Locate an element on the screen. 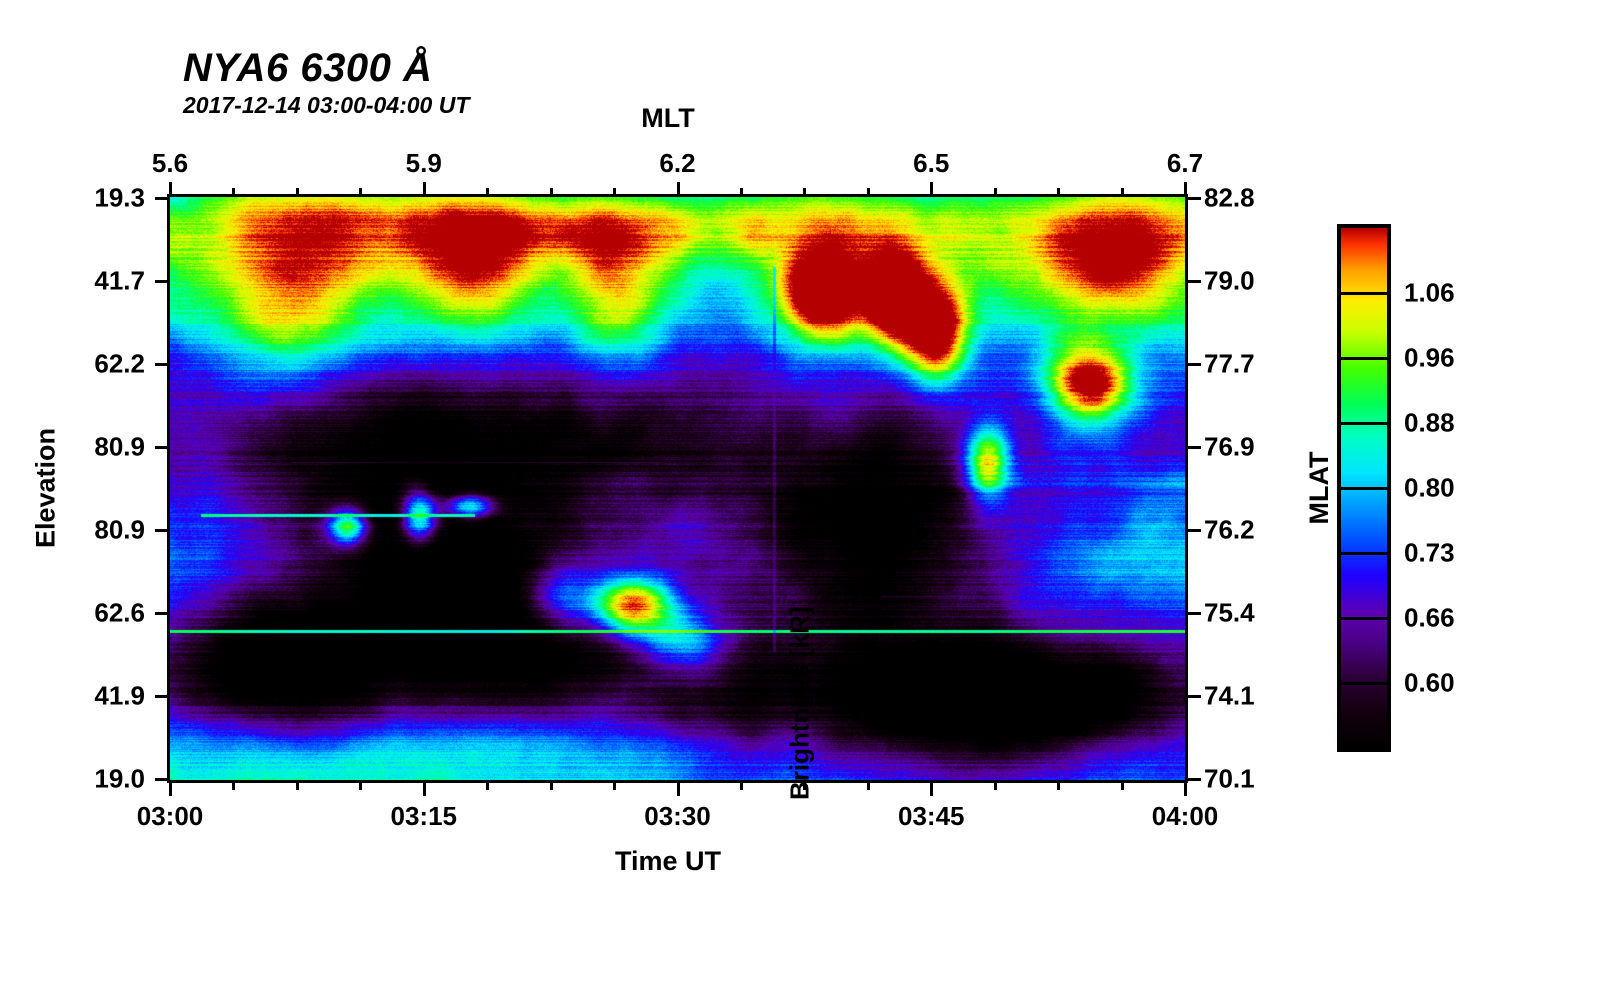 Image resolution: width=1600 pixels, height=1000 pixels. y-tick-label-1: 41.7 is located at coordinates (119, 280).